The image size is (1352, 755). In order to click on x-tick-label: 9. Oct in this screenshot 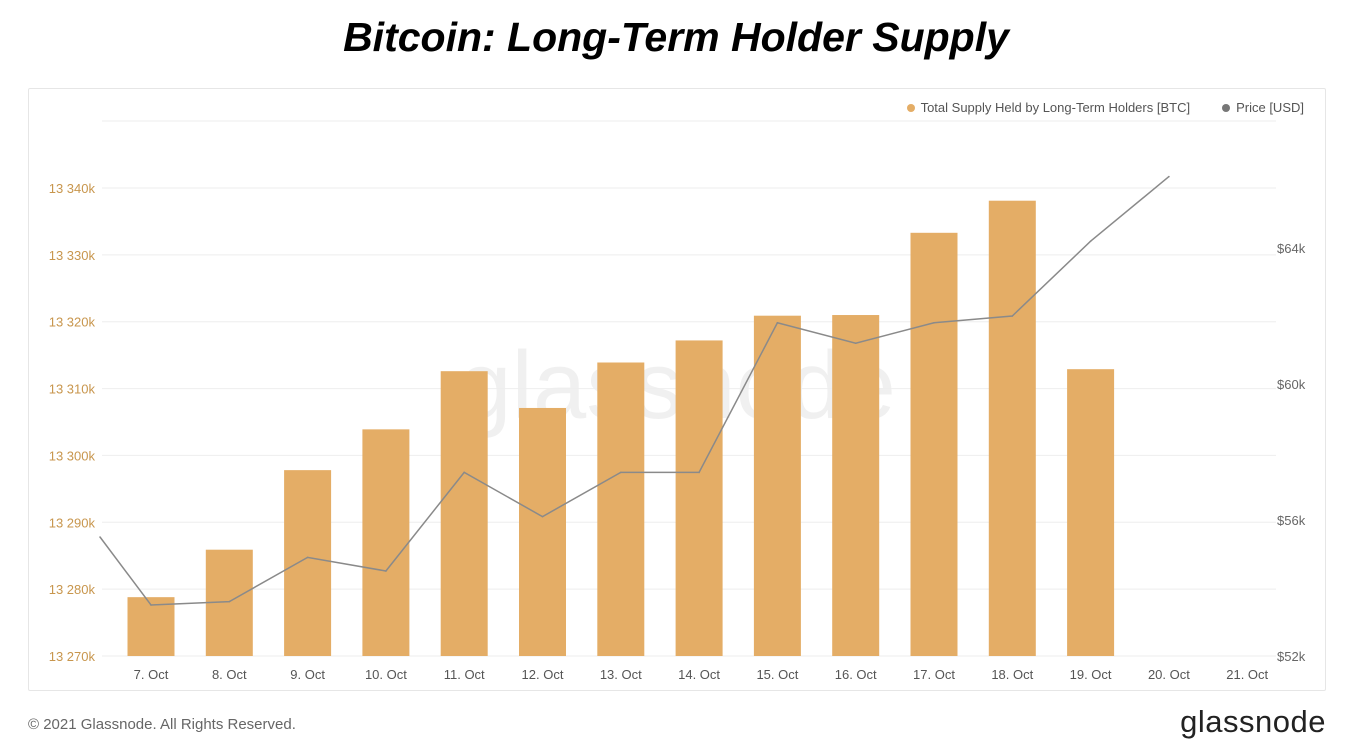, I will do `click(307, 674)`.